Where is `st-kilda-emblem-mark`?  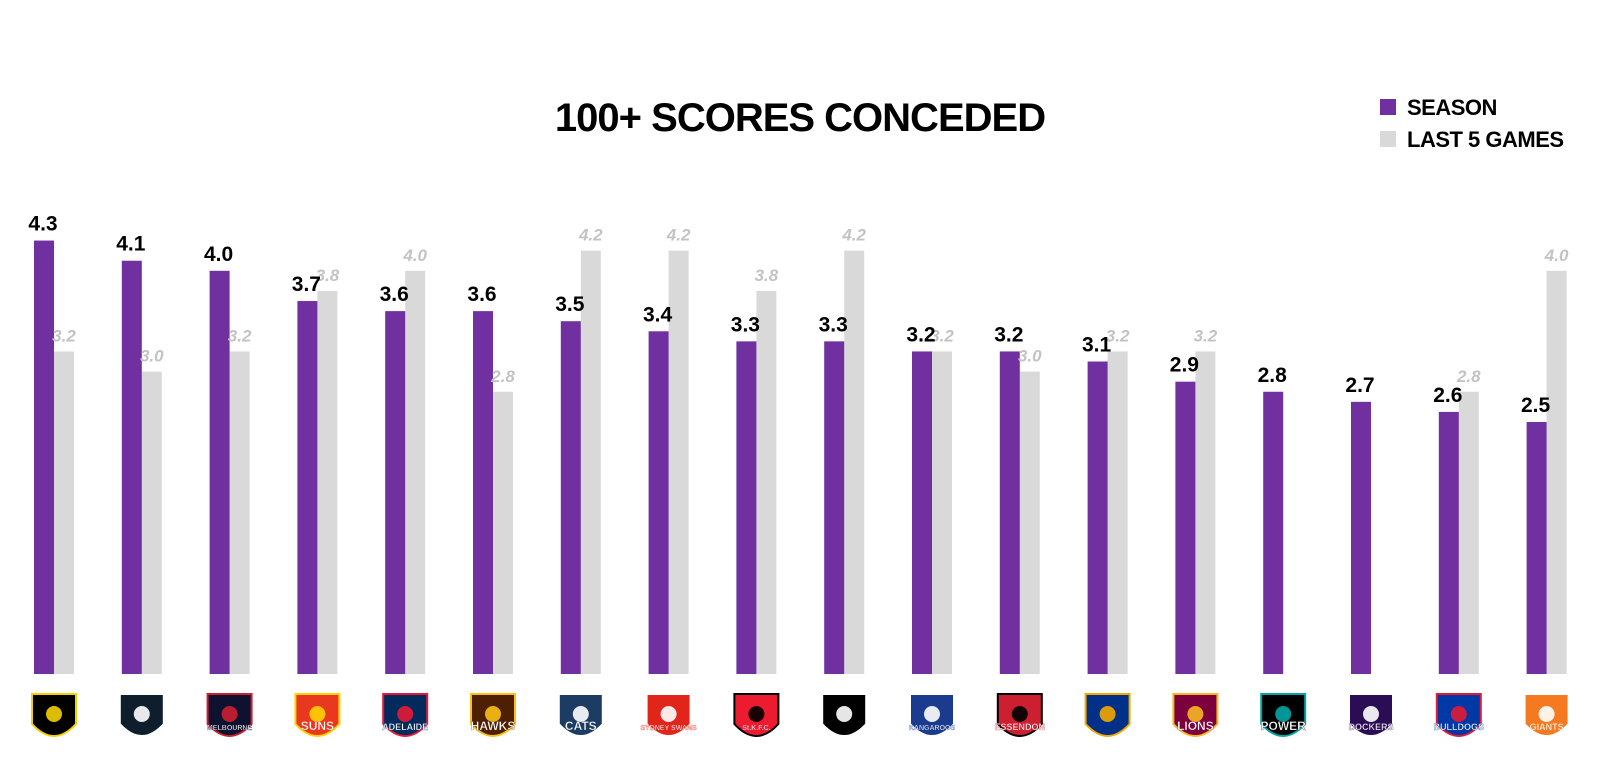
st-kilda-emblem-mark is located at coordinates (756, 714).